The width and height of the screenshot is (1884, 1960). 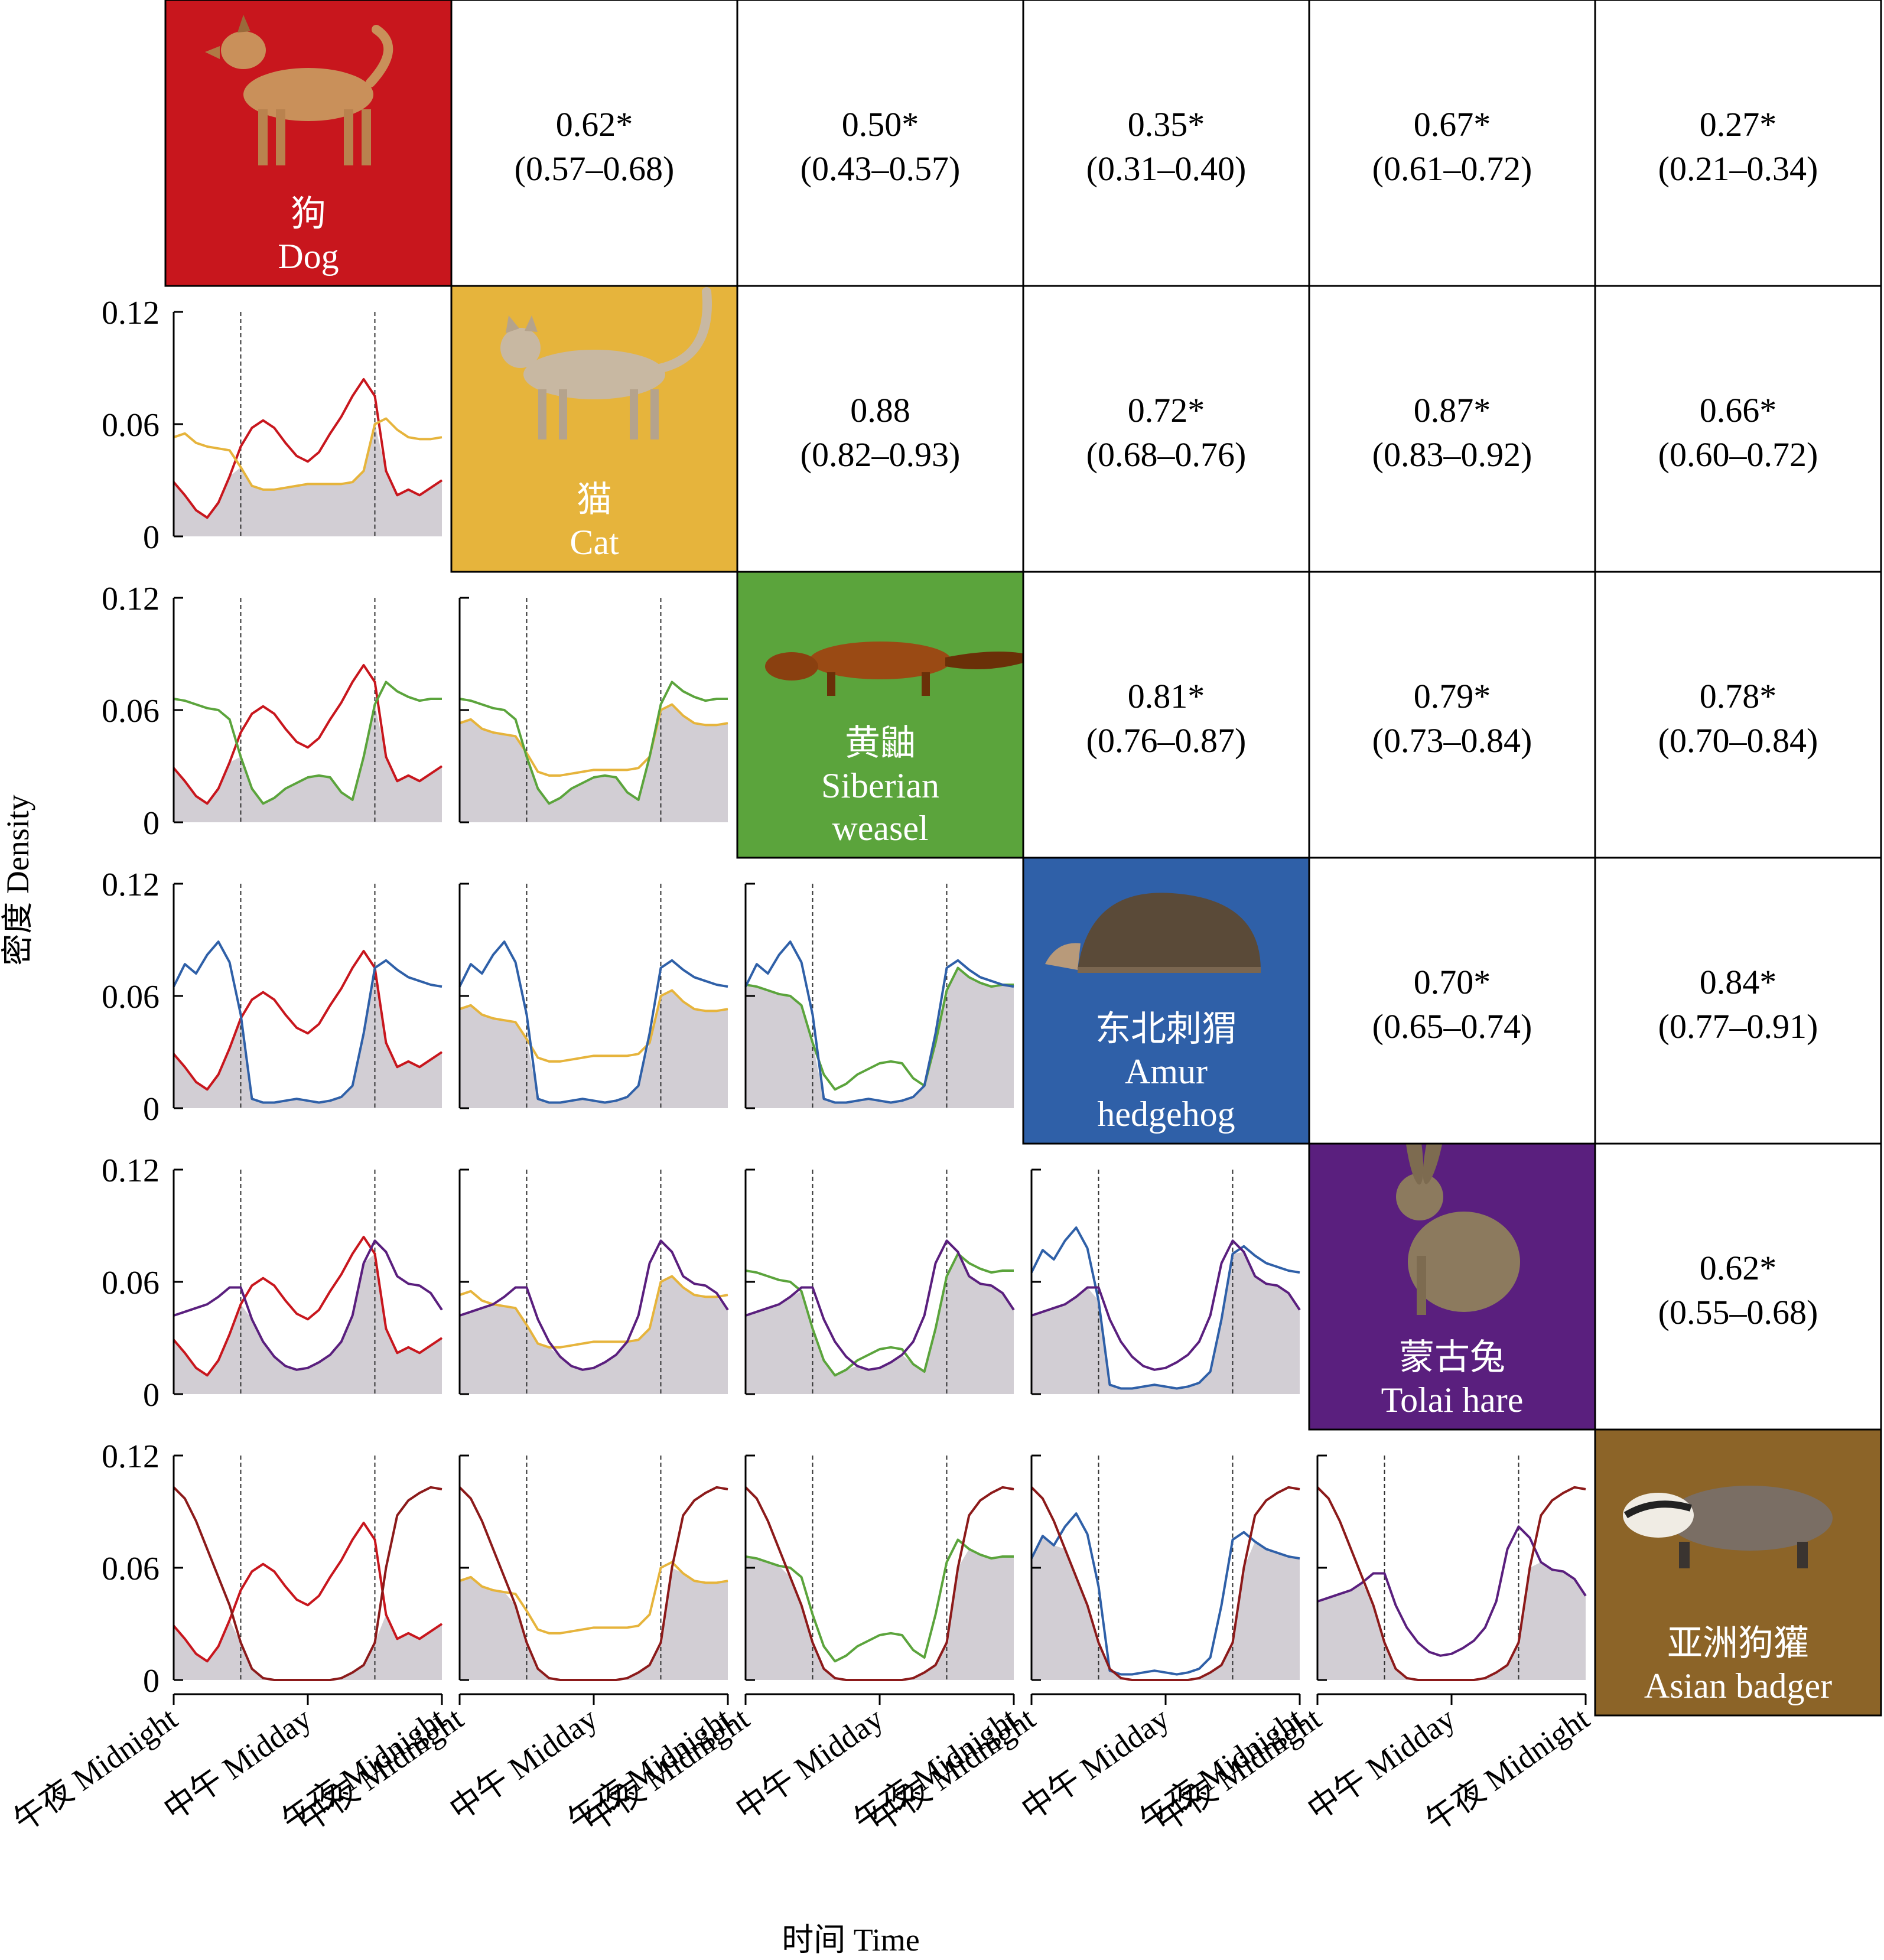 What do you see at coordinates (881, 454) in the screenshot?
I see `overlap-ci: (0.82–0.93)` at bounding box center [881, 454].